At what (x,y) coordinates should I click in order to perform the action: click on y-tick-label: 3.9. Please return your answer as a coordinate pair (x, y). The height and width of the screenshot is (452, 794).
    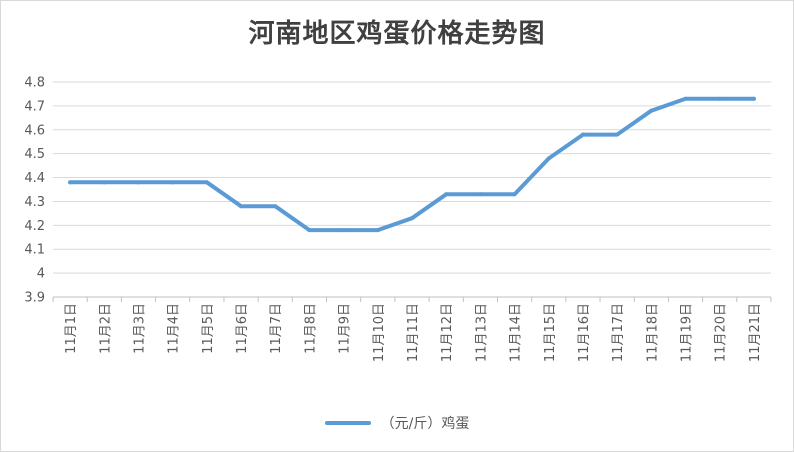
    Looking at the image, I should click on (34, 298).